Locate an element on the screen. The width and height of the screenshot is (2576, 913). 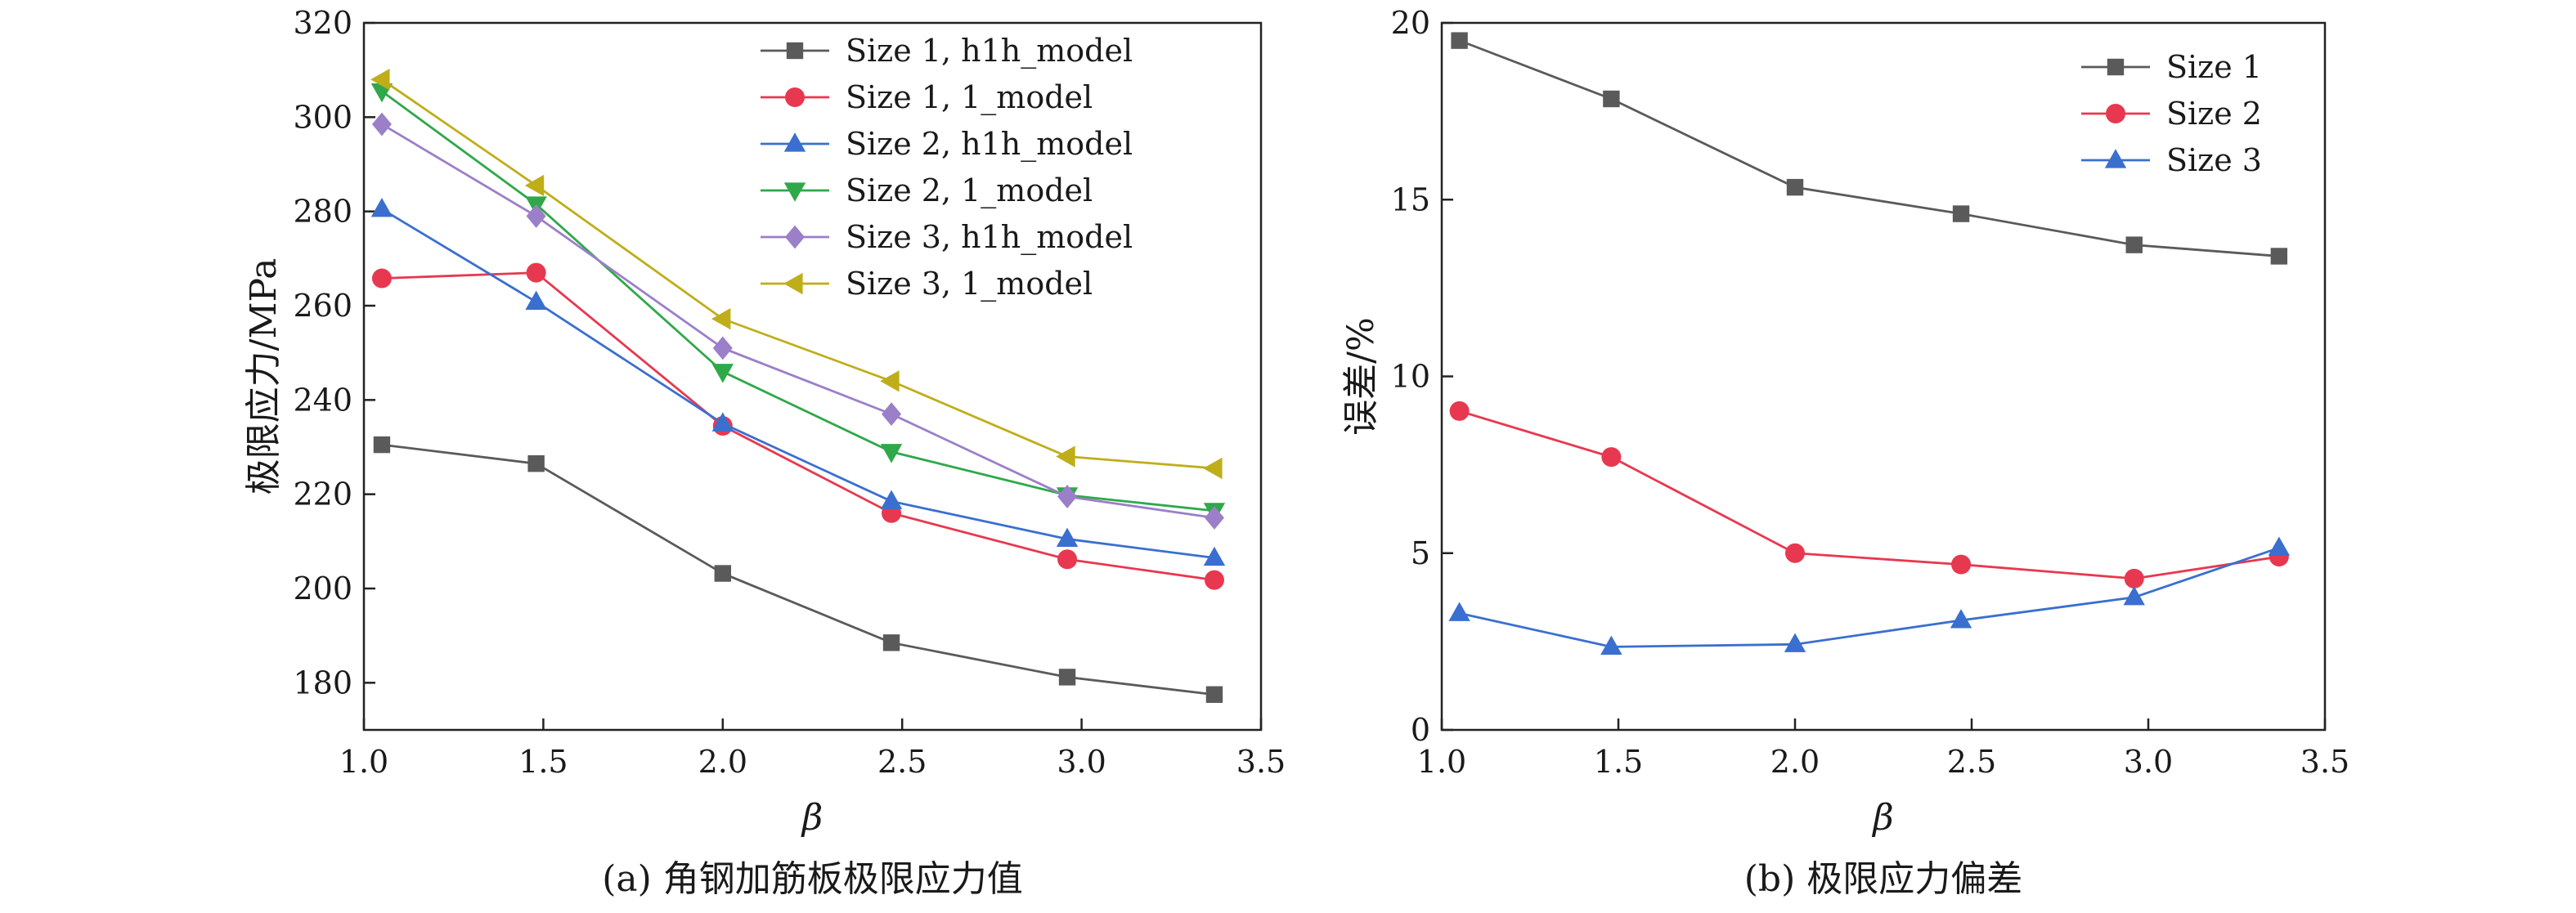
legend-label: Size 3, h1h_model is located at coordinates (989, 237).